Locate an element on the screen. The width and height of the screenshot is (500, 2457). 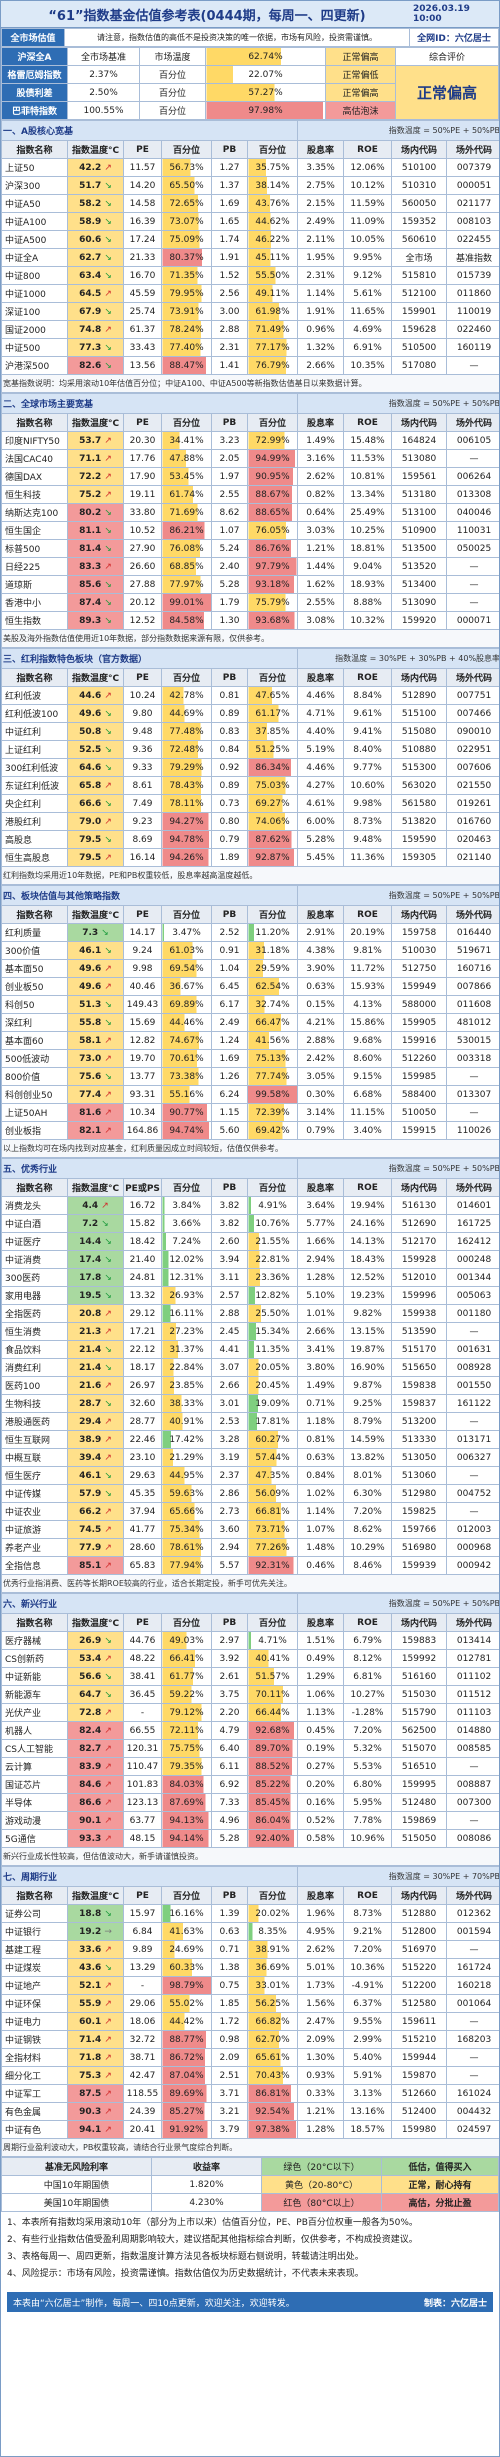
index-name: 港股通医药 is located at coordinates (34, 1421).